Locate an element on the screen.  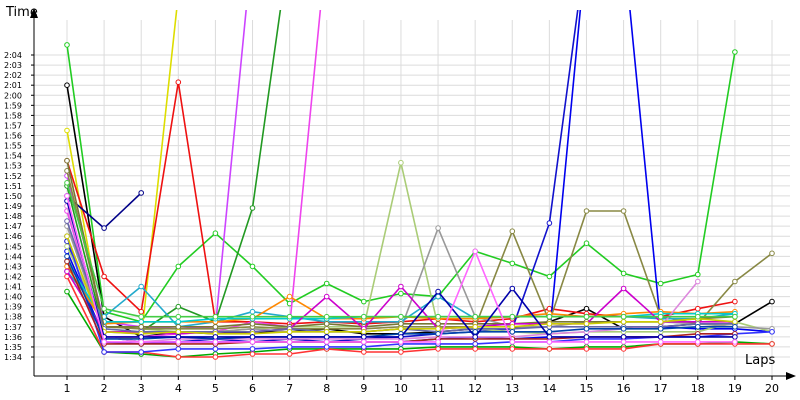
x-tick-label: 16 is located at coordinates (624, 388).